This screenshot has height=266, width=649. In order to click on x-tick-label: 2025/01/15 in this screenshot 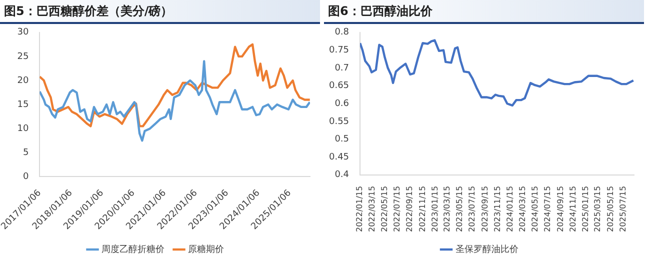, I will do `click(585, 209)`.